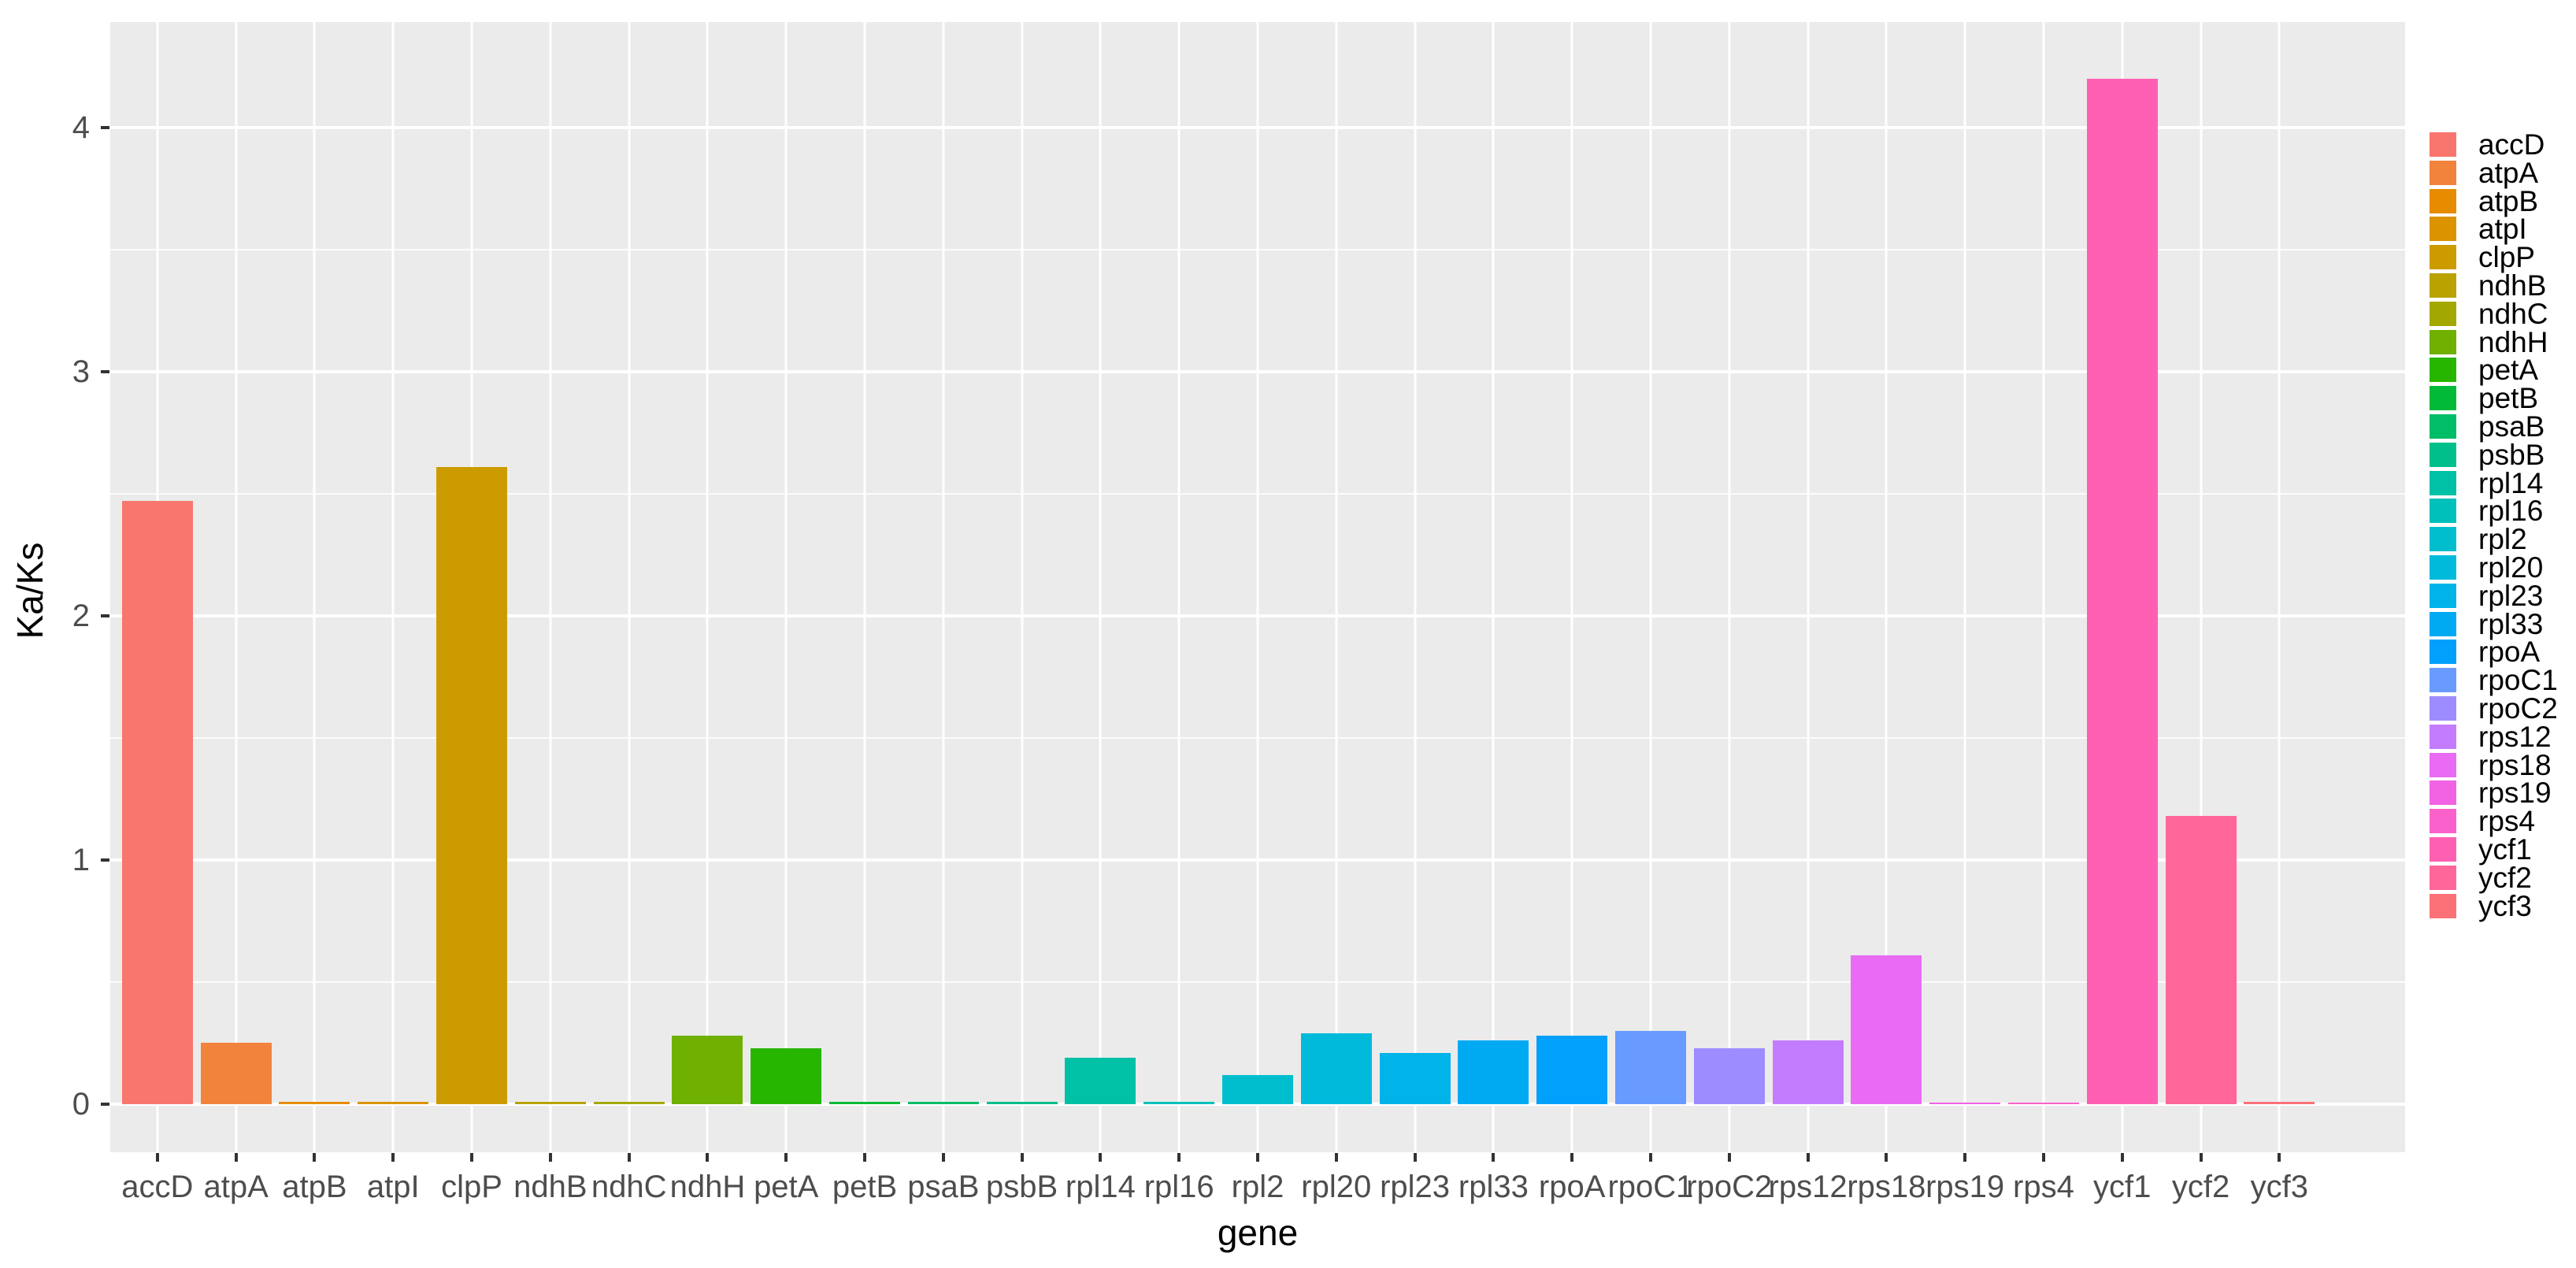 Image resolution: width=2576 pixels, height=1268 pixels. What do you see at coordinates (2443, 737) in the screenshot?
I see `legend-key-rps12` at bounding box center [2443, 737].